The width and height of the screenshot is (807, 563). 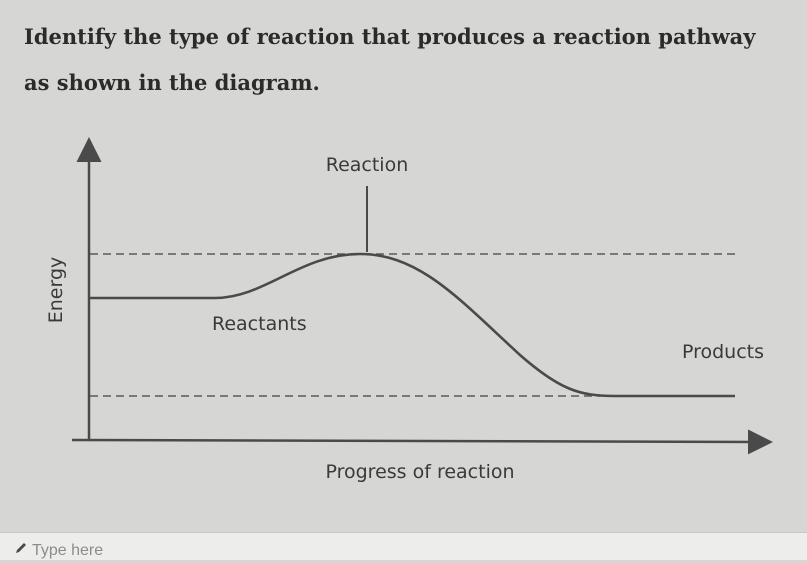 I want to click on answer-input, so click(x=382, y=551).